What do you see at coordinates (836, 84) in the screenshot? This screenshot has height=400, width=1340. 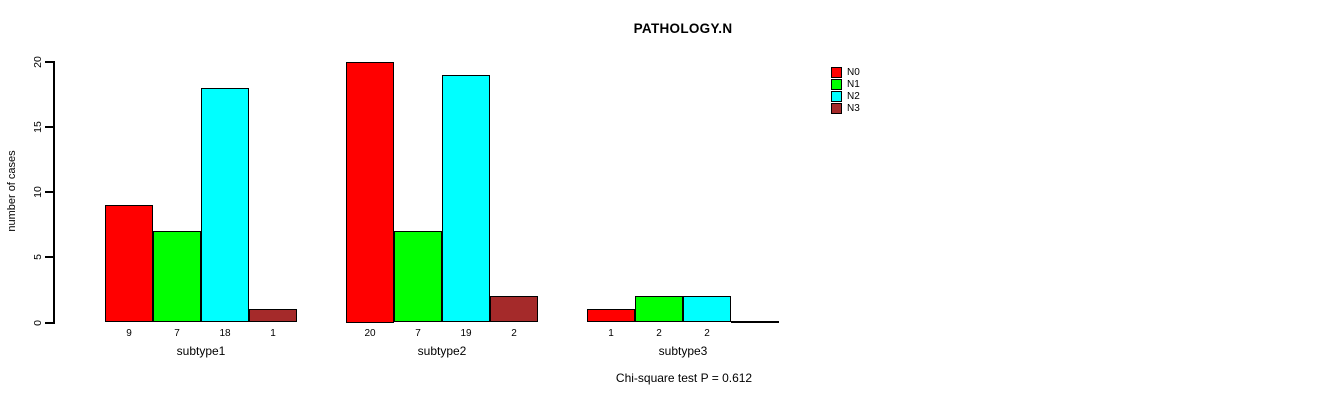 I see `legend-swatch-N1` at bounding box center [836, 84].